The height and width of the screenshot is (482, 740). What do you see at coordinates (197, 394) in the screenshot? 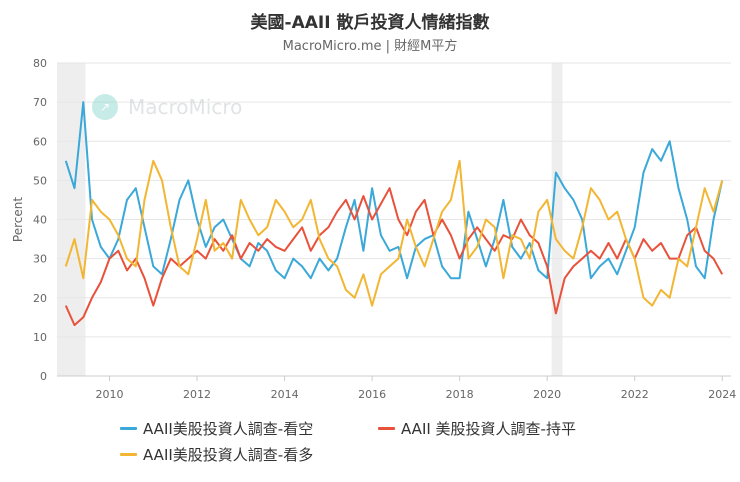
I see `x-tick-label-2012: 2012` at bounding box center [197, 394].